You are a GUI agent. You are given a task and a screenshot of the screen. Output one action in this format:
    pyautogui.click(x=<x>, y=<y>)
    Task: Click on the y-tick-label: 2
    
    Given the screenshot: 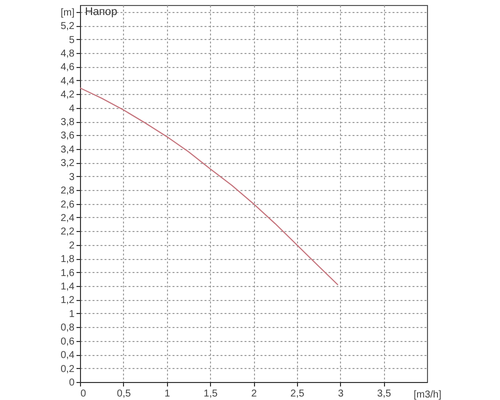 What is the action you would take?
    pyautogui.click(x=71, y=246)
    